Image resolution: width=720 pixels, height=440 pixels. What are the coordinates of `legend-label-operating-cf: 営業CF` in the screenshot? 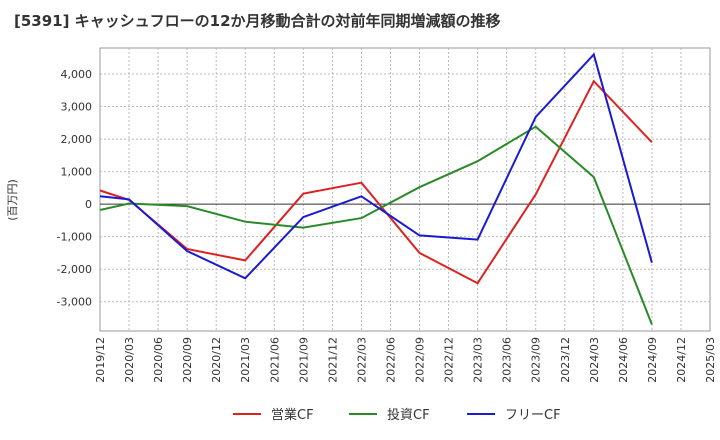 It's located at (292, 415).